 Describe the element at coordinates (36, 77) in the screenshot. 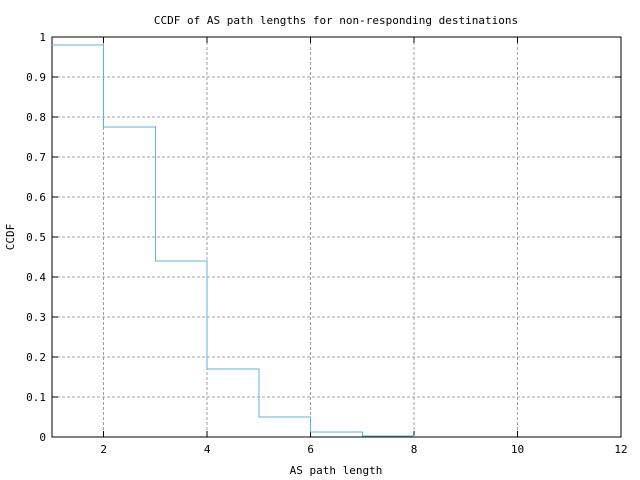

I see `y-tick-label: 0.9` at that location.